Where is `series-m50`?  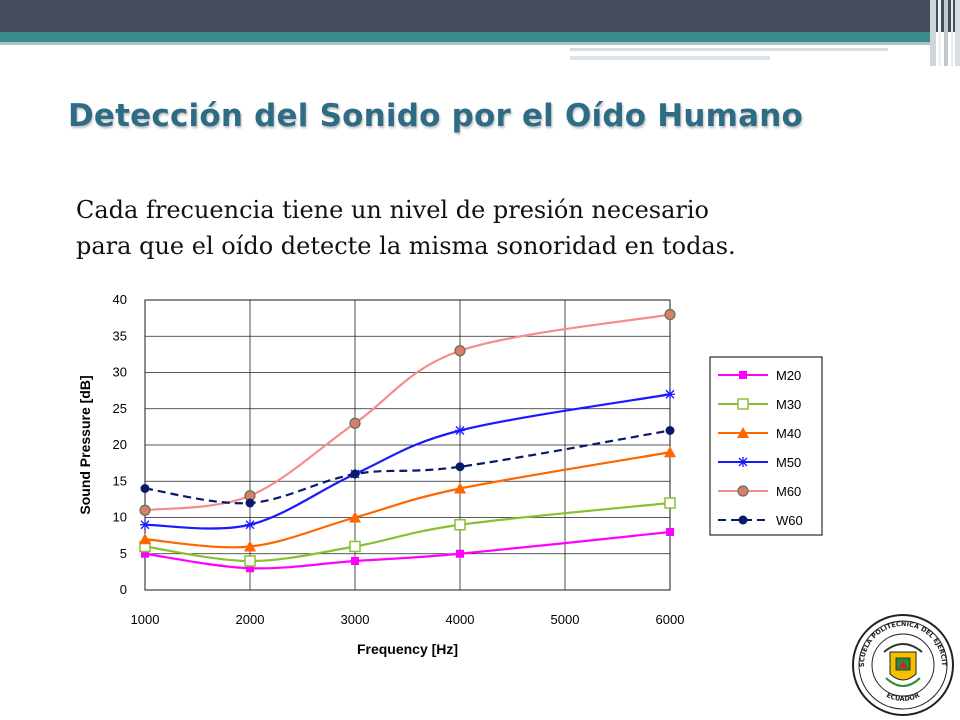 series-m50 is located at coordinates (407, 459).